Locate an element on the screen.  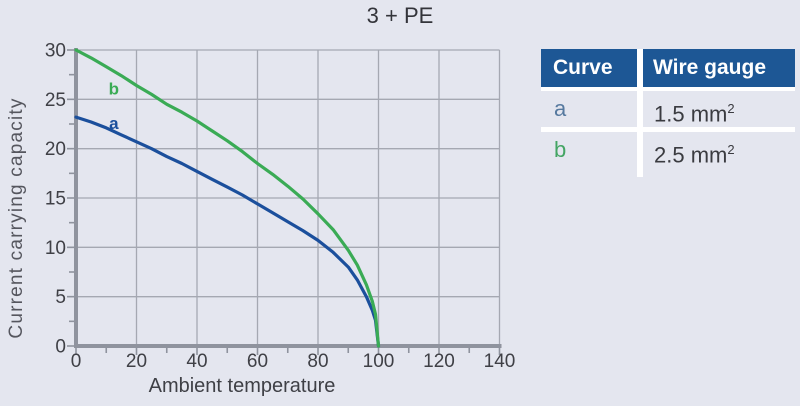
legend-table: Curve Wire gauge a 1.5 mm2 b 2.5 mm2 is located at coordinates (668, 113).